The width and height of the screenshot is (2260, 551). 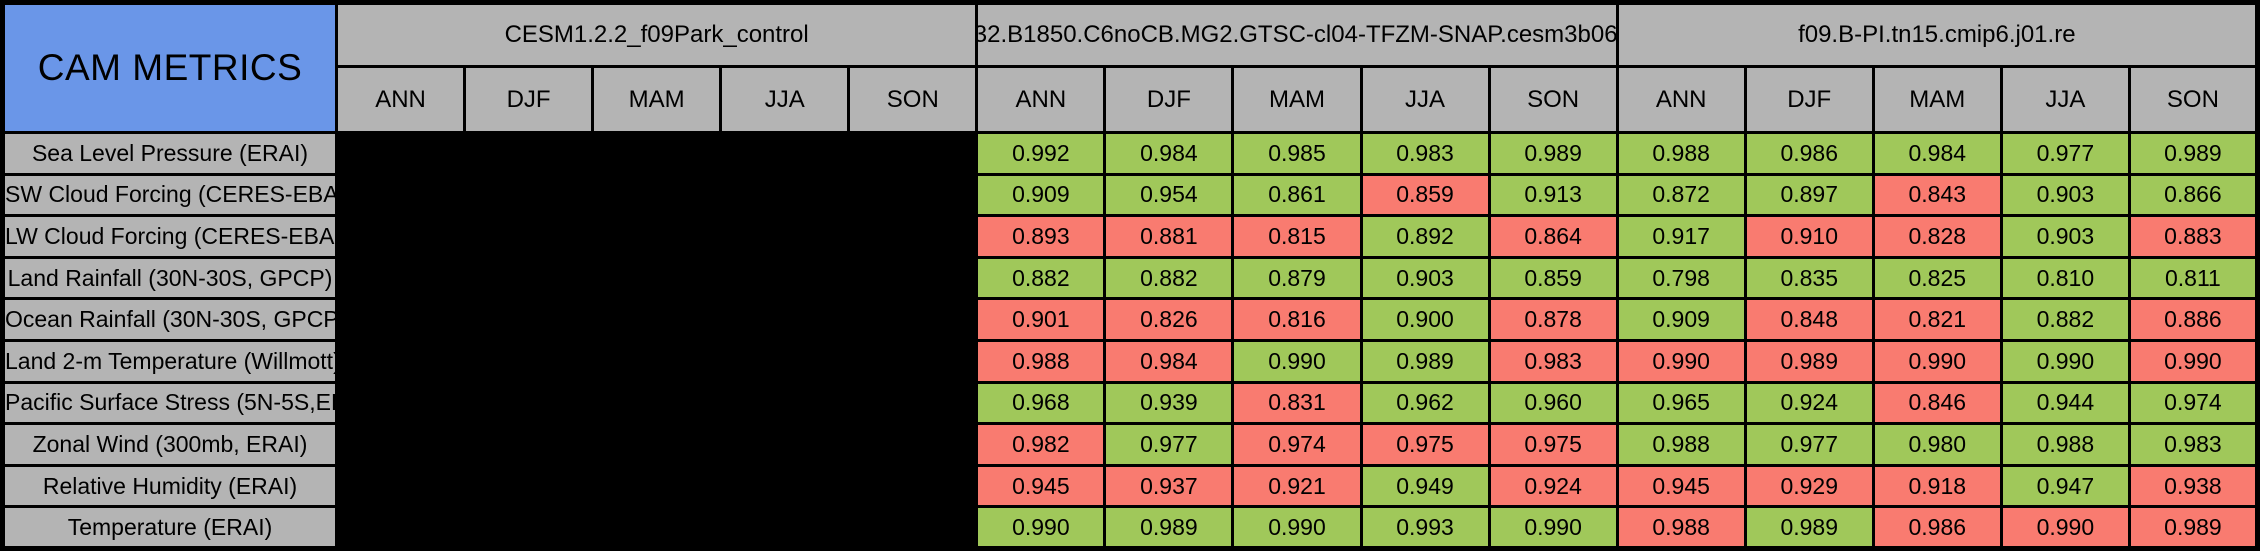 What do you see at coordinates (1937, 278) in the screenshot?
I see `metric-value-cell: 0.825` at bounding box center [1937, 278].